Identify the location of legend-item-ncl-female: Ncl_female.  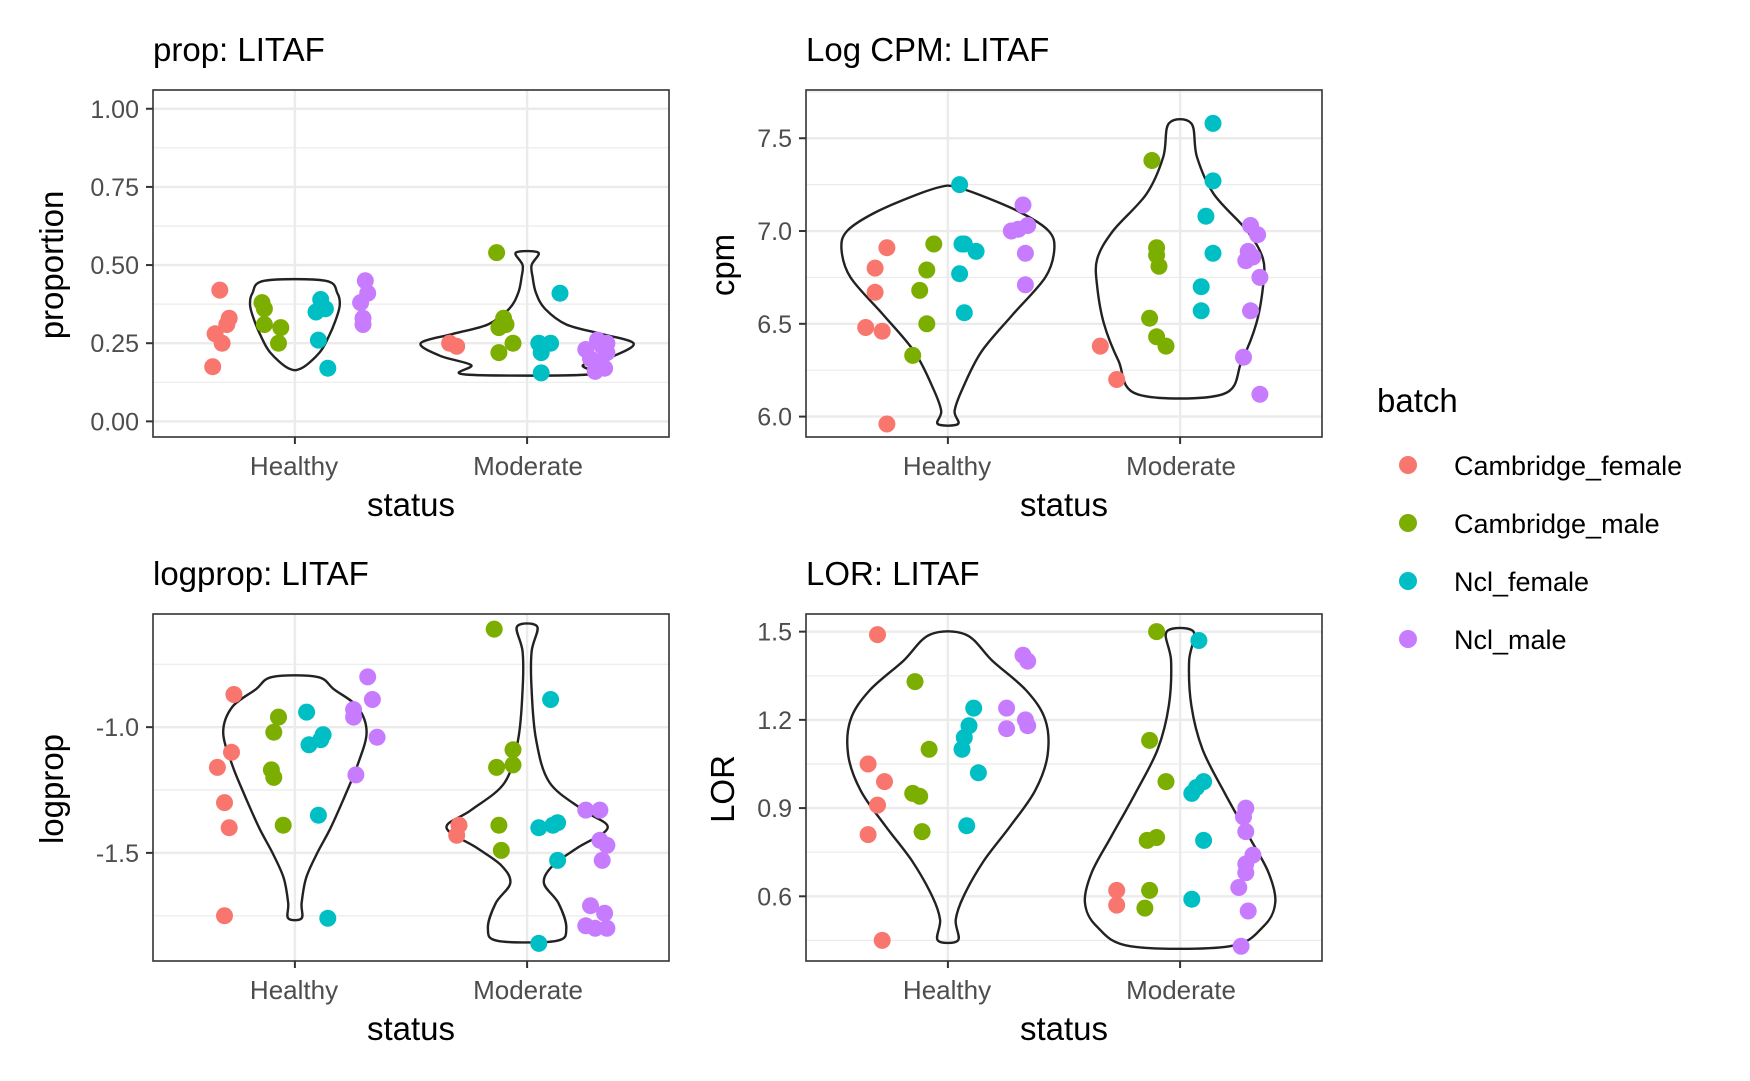
(1494, 582).